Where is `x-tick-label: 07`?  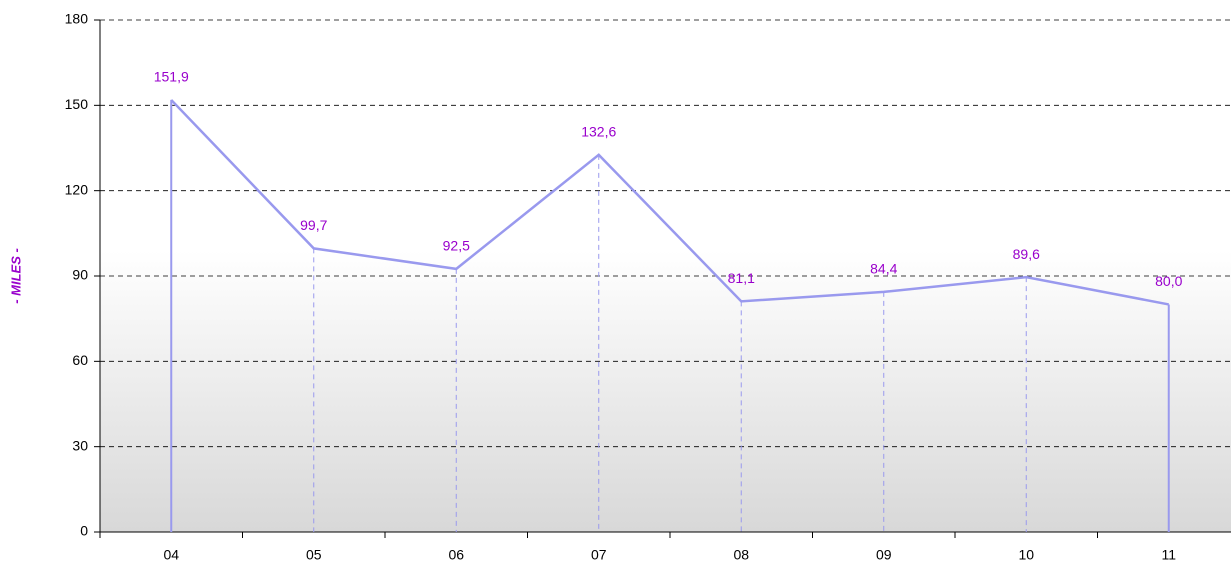 x-tick-label: 07 is located at coordinates (599, 555).